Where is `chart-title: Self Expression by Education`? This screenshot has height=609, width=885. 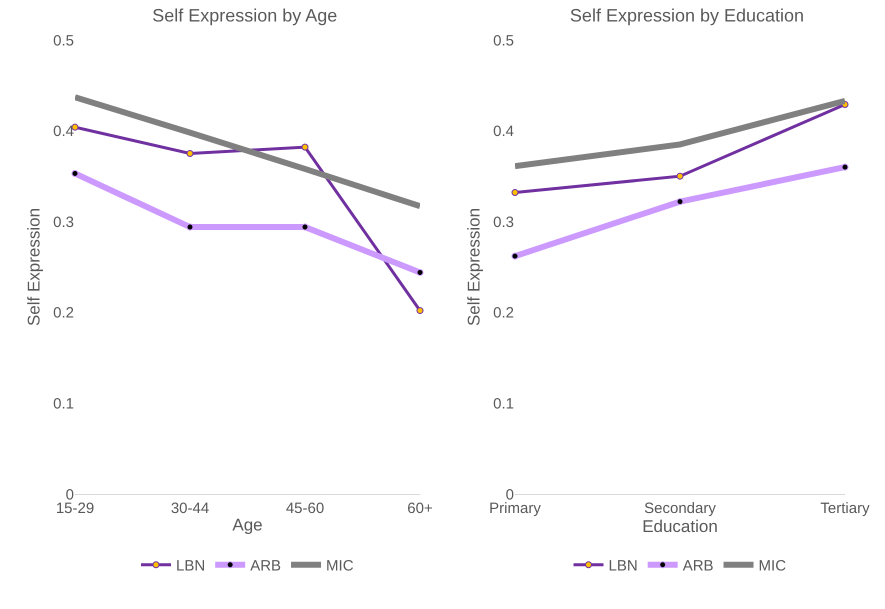 chart-title: Self Expression by Education is located at coordinates (687, 16).